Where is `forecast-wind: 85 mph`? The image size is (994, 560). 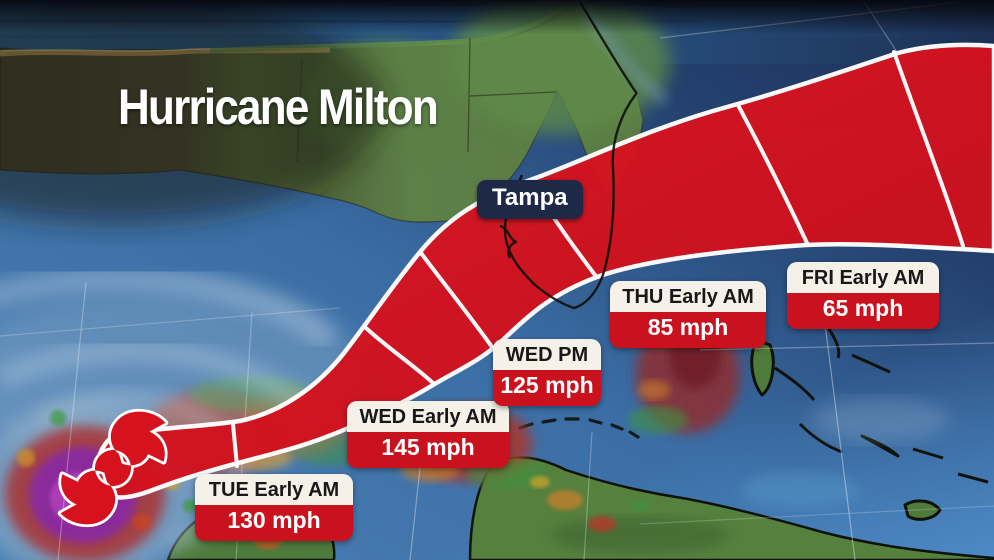
forecast-wind: 85 mph is located at coordinates (688, 330).